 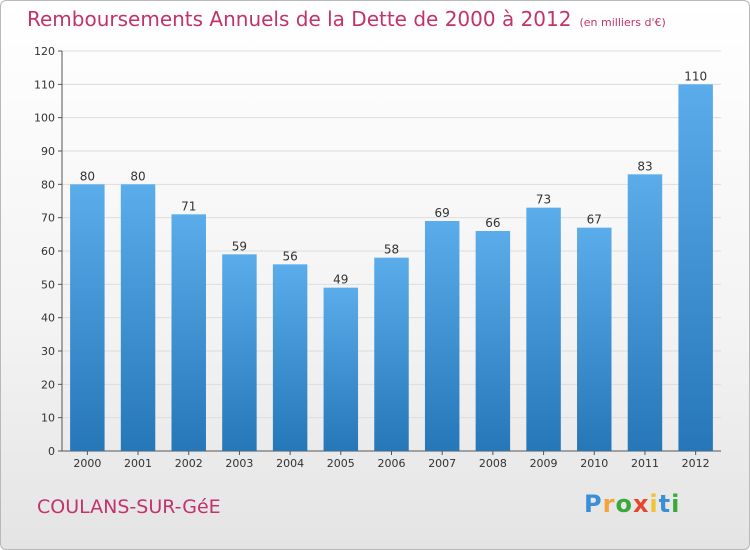 What do you see at coordinates (48, 184) in the screenshot?
I see `y-tick-label: 80` at bounding box center [48, 184].